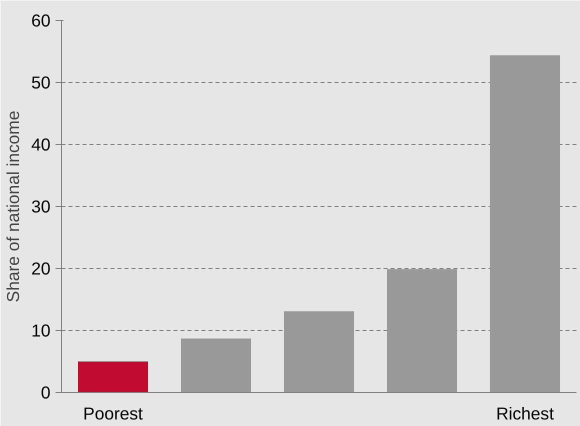 The image size is (580, 426). Describe the element at coordinates (525, 414) in the screenshot. I see `x-tick-label: Richest` at that location.